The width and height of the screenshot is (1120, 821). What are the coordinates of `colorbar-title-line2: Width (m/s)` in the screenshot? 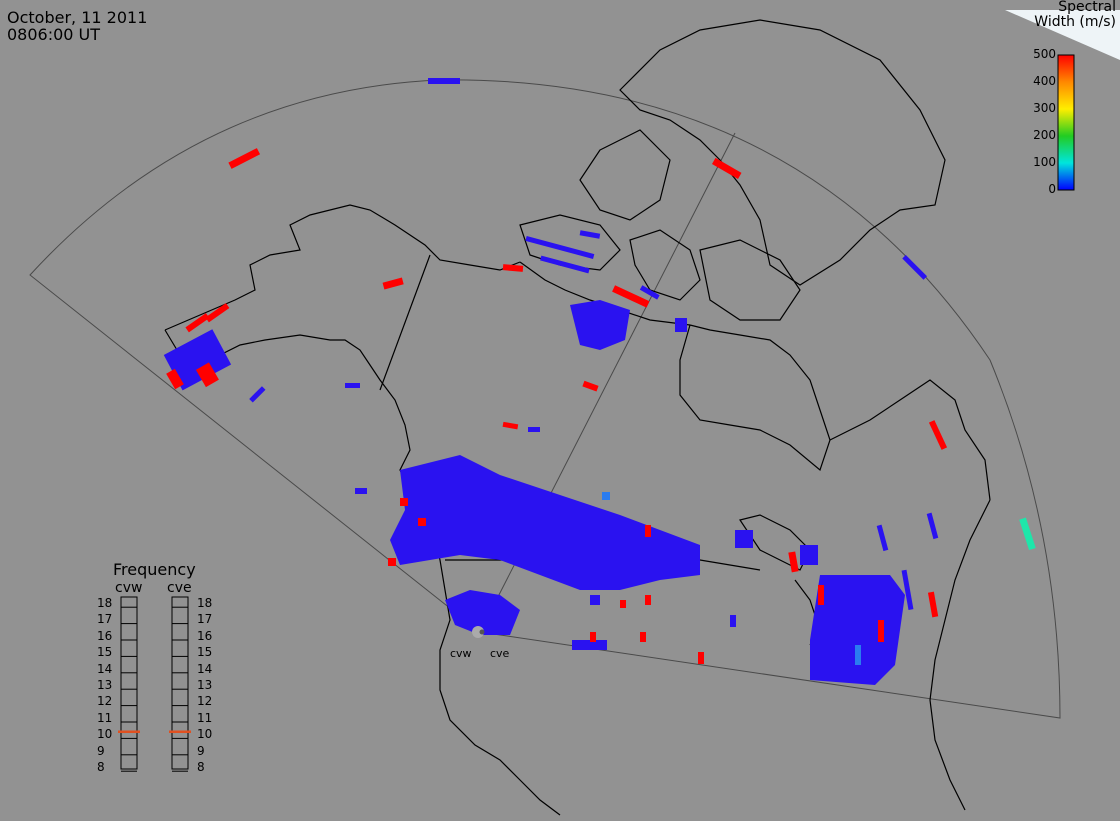 It's located at (1075, 22).